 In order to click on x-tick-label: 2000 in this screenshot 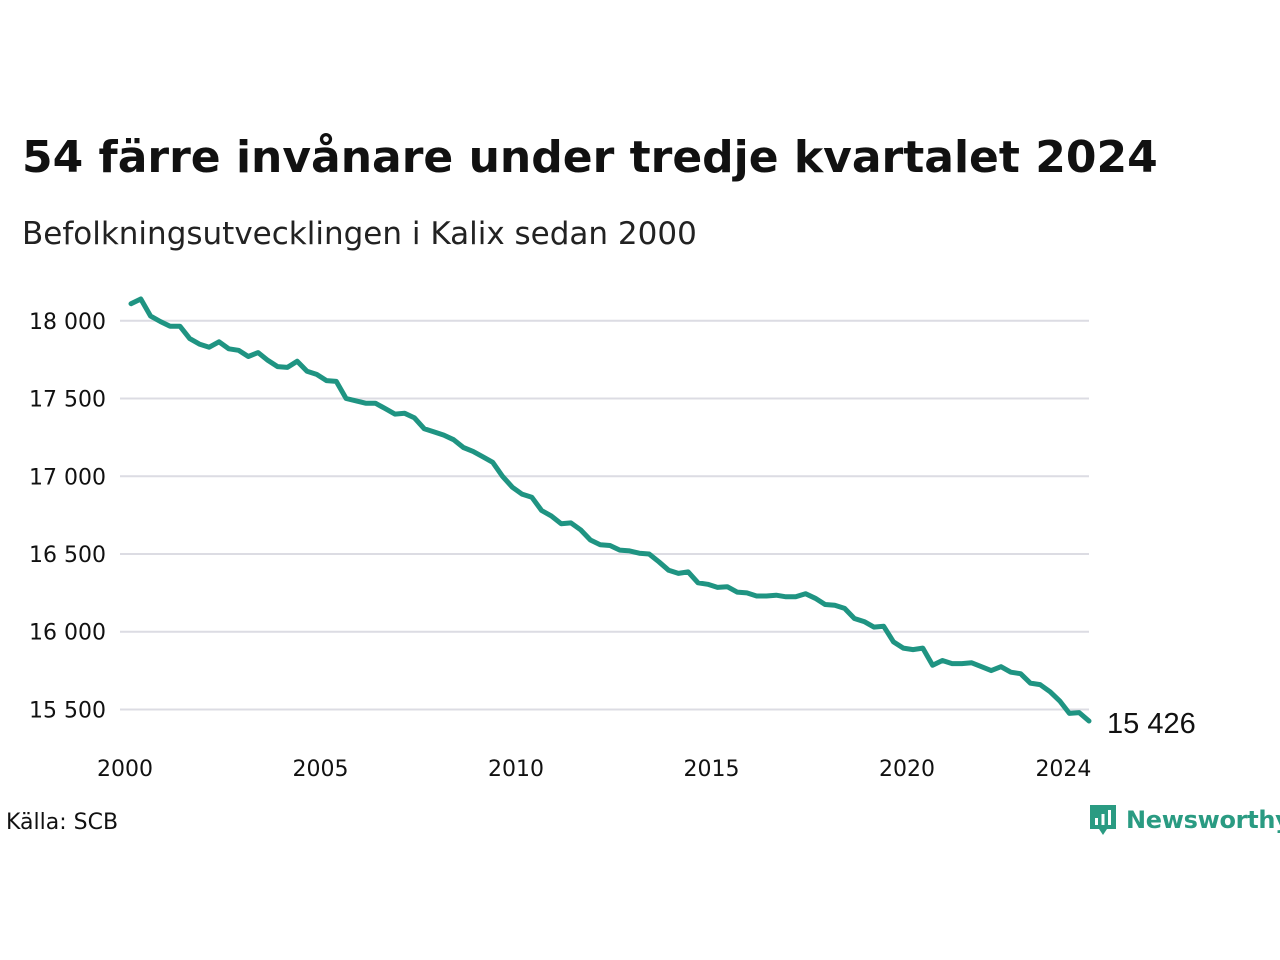, I will do `click(125, 769)`.